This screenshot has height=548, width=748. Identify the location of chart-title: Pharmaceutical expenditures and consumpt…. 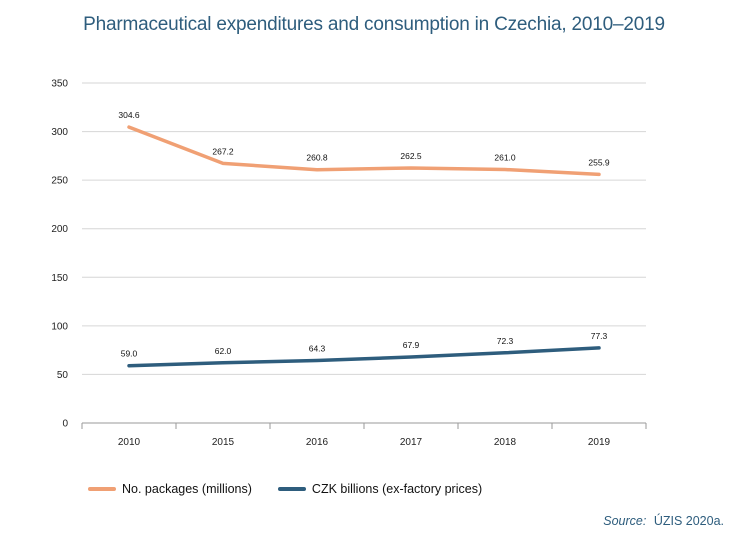
(374, 24).